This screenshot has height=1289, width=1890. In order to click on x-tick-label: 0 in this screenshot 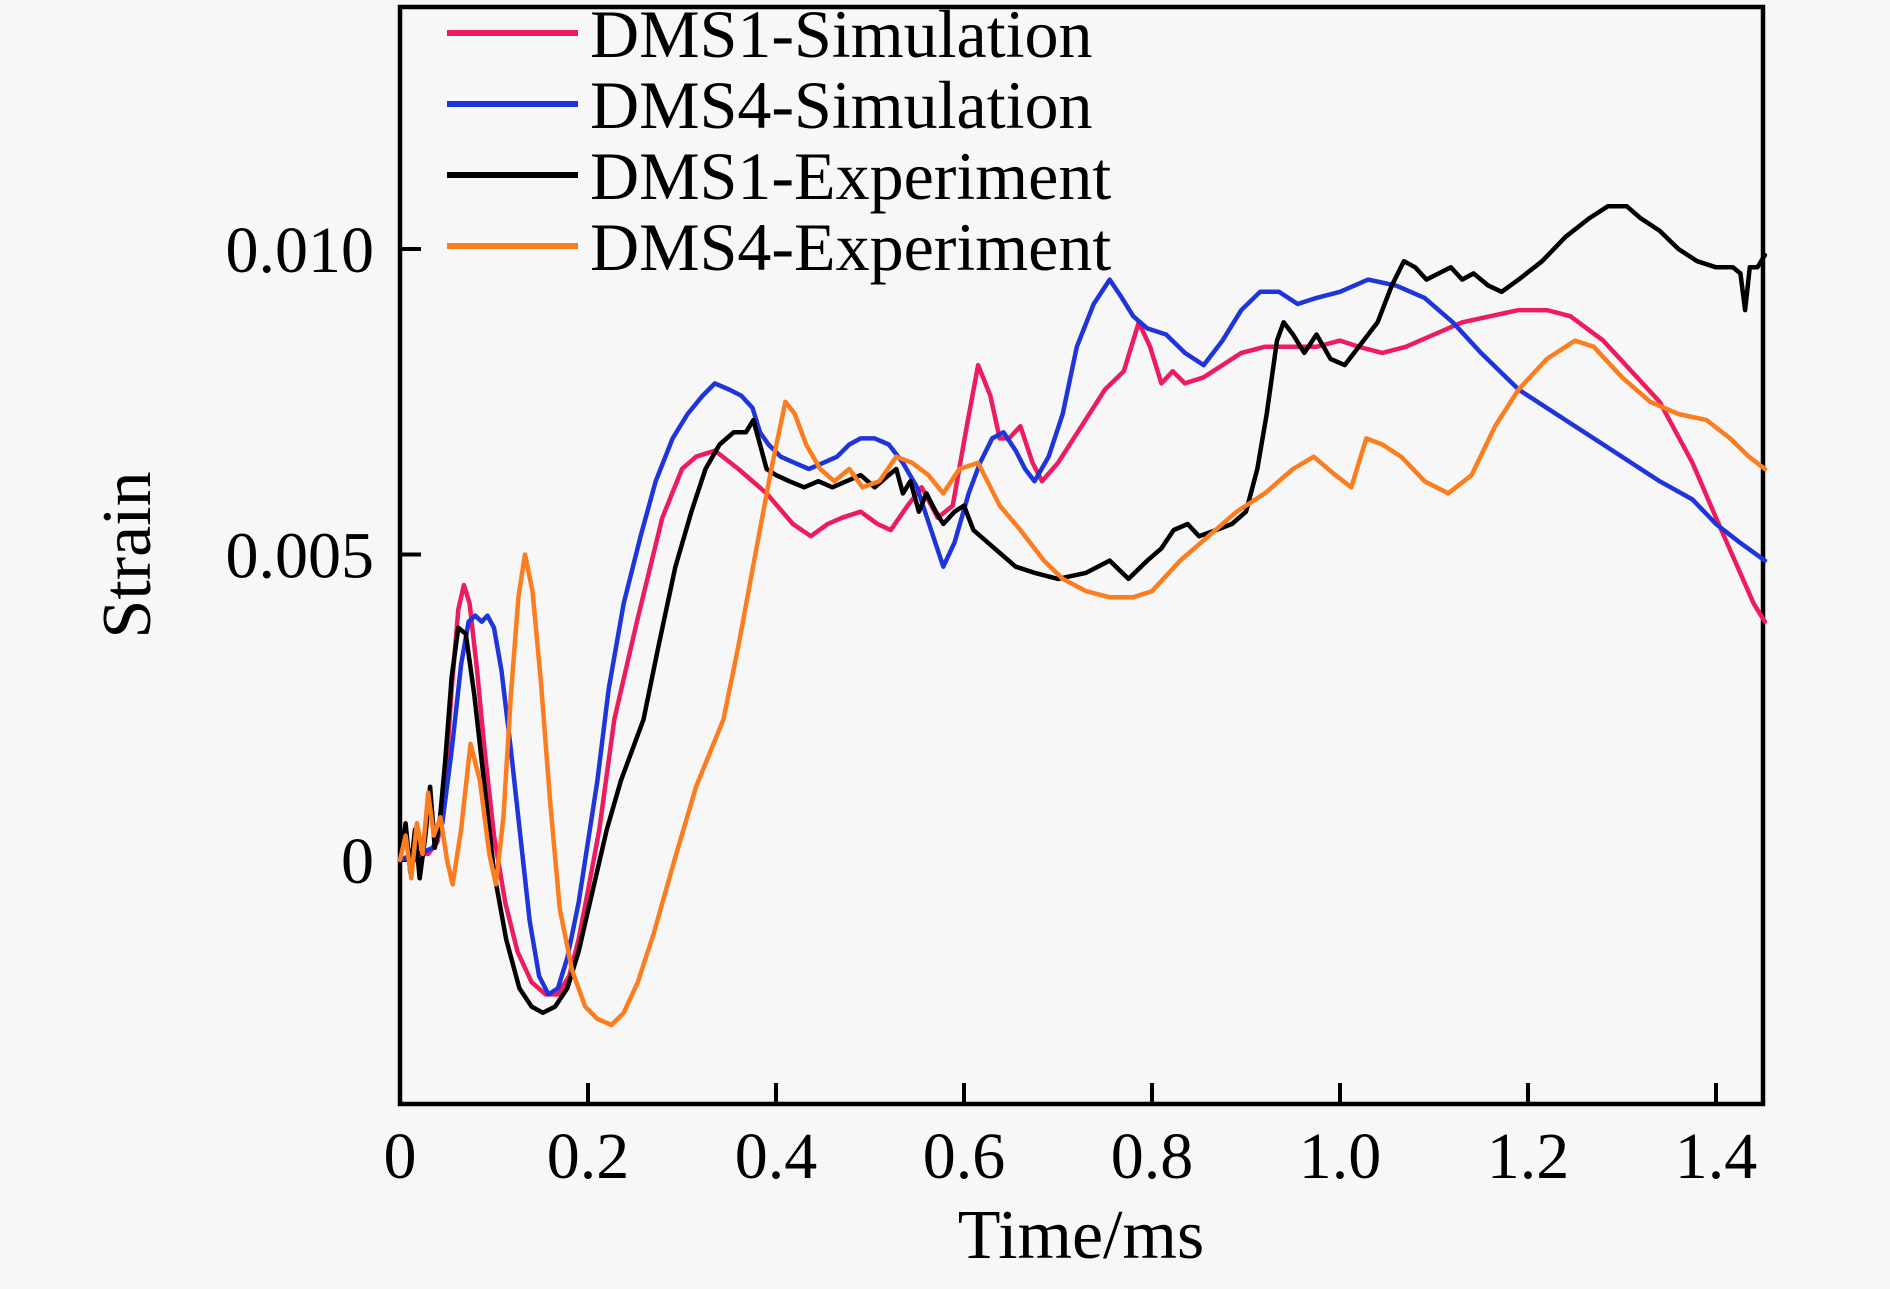, I will do `click(400, 1156)`.